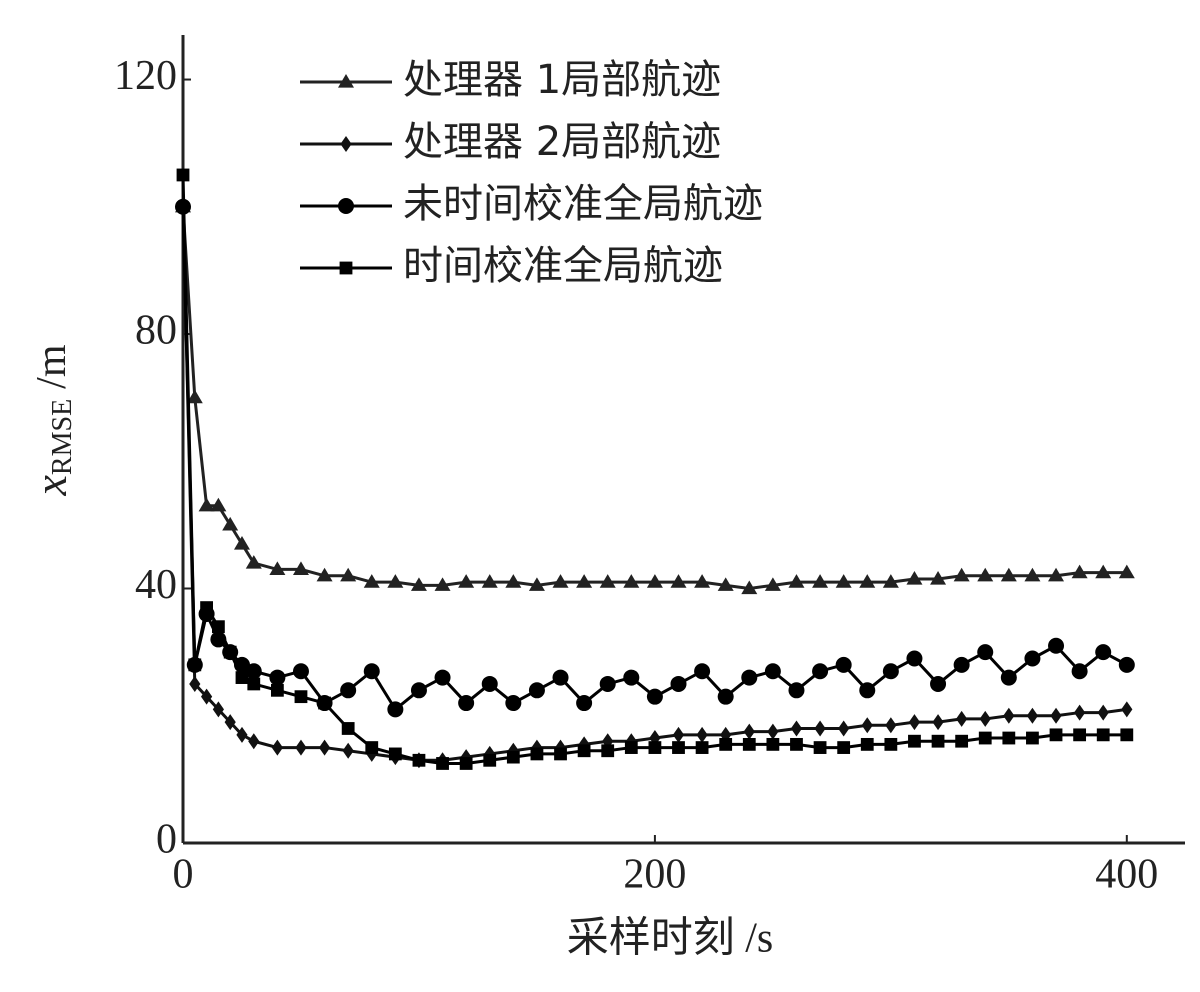 This screenshot has width=1200, height=992. I want to click on y-tick-label: 80, so click(156, 331).